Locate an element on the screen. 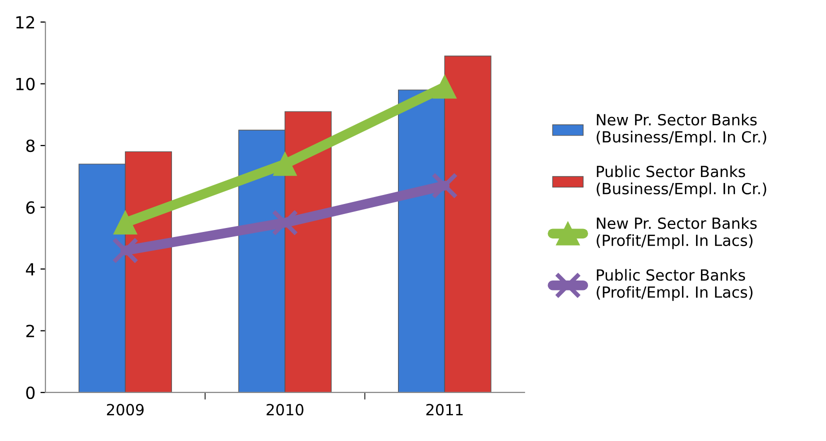 This screenshot has height=441, width=826. y-tick-label: 12 is located at coordinates (25, 22).